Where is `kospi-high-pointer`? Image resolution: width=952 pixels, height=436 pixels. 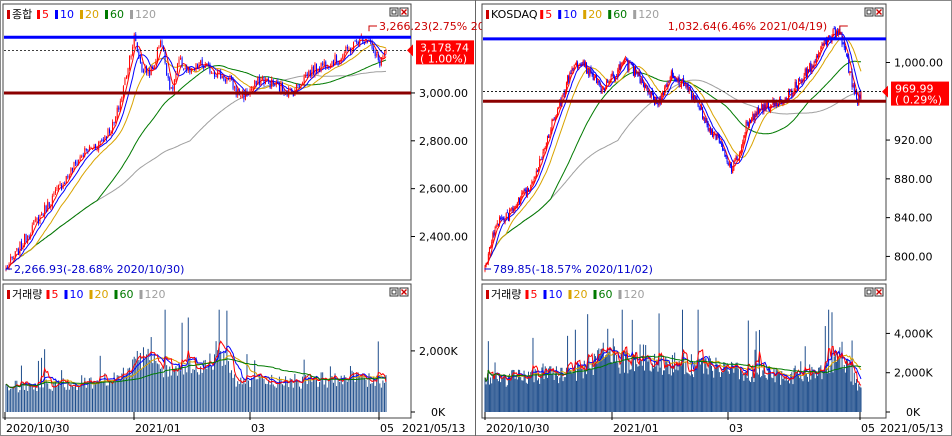 kospi-high-pointer is located at coordinates (373, 28).